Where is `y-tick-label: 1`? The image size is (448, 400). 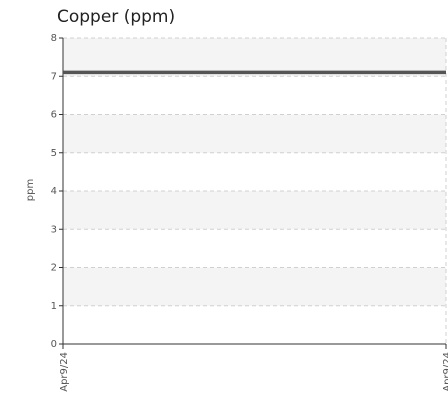 y-tick-label: 1 is located at coordinates (54, 306).